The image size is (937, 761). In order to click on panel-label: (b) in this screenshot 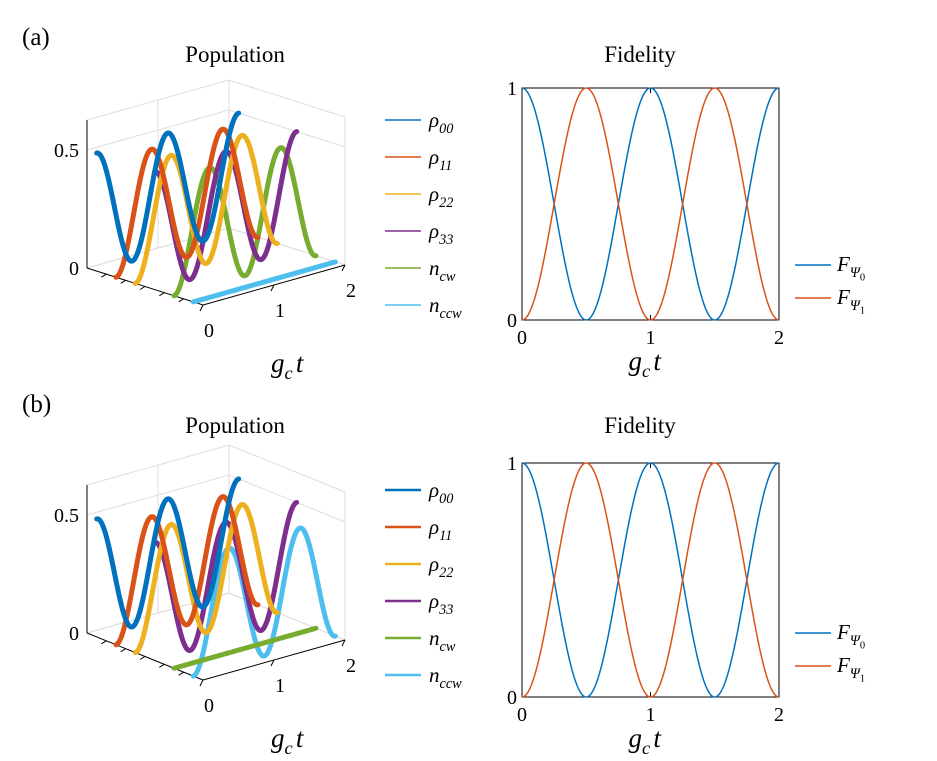, I will do `click(36, 404)`.